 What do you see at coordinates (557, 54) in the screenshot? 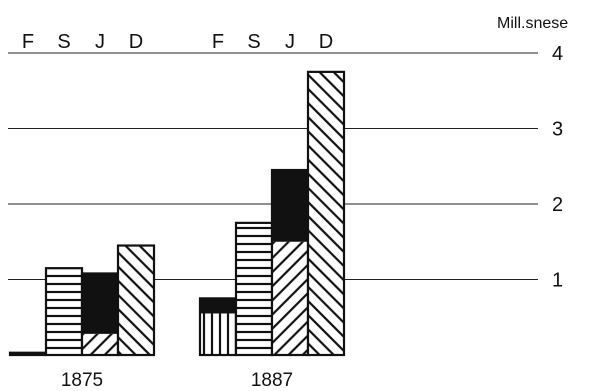
I see `y-tick-label: 4` at bounding box center [557, 54].